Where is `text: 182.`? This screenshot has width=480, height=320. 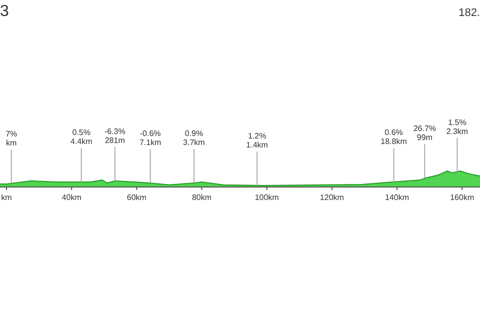 text: 182. is located at coordinates (469, 13).